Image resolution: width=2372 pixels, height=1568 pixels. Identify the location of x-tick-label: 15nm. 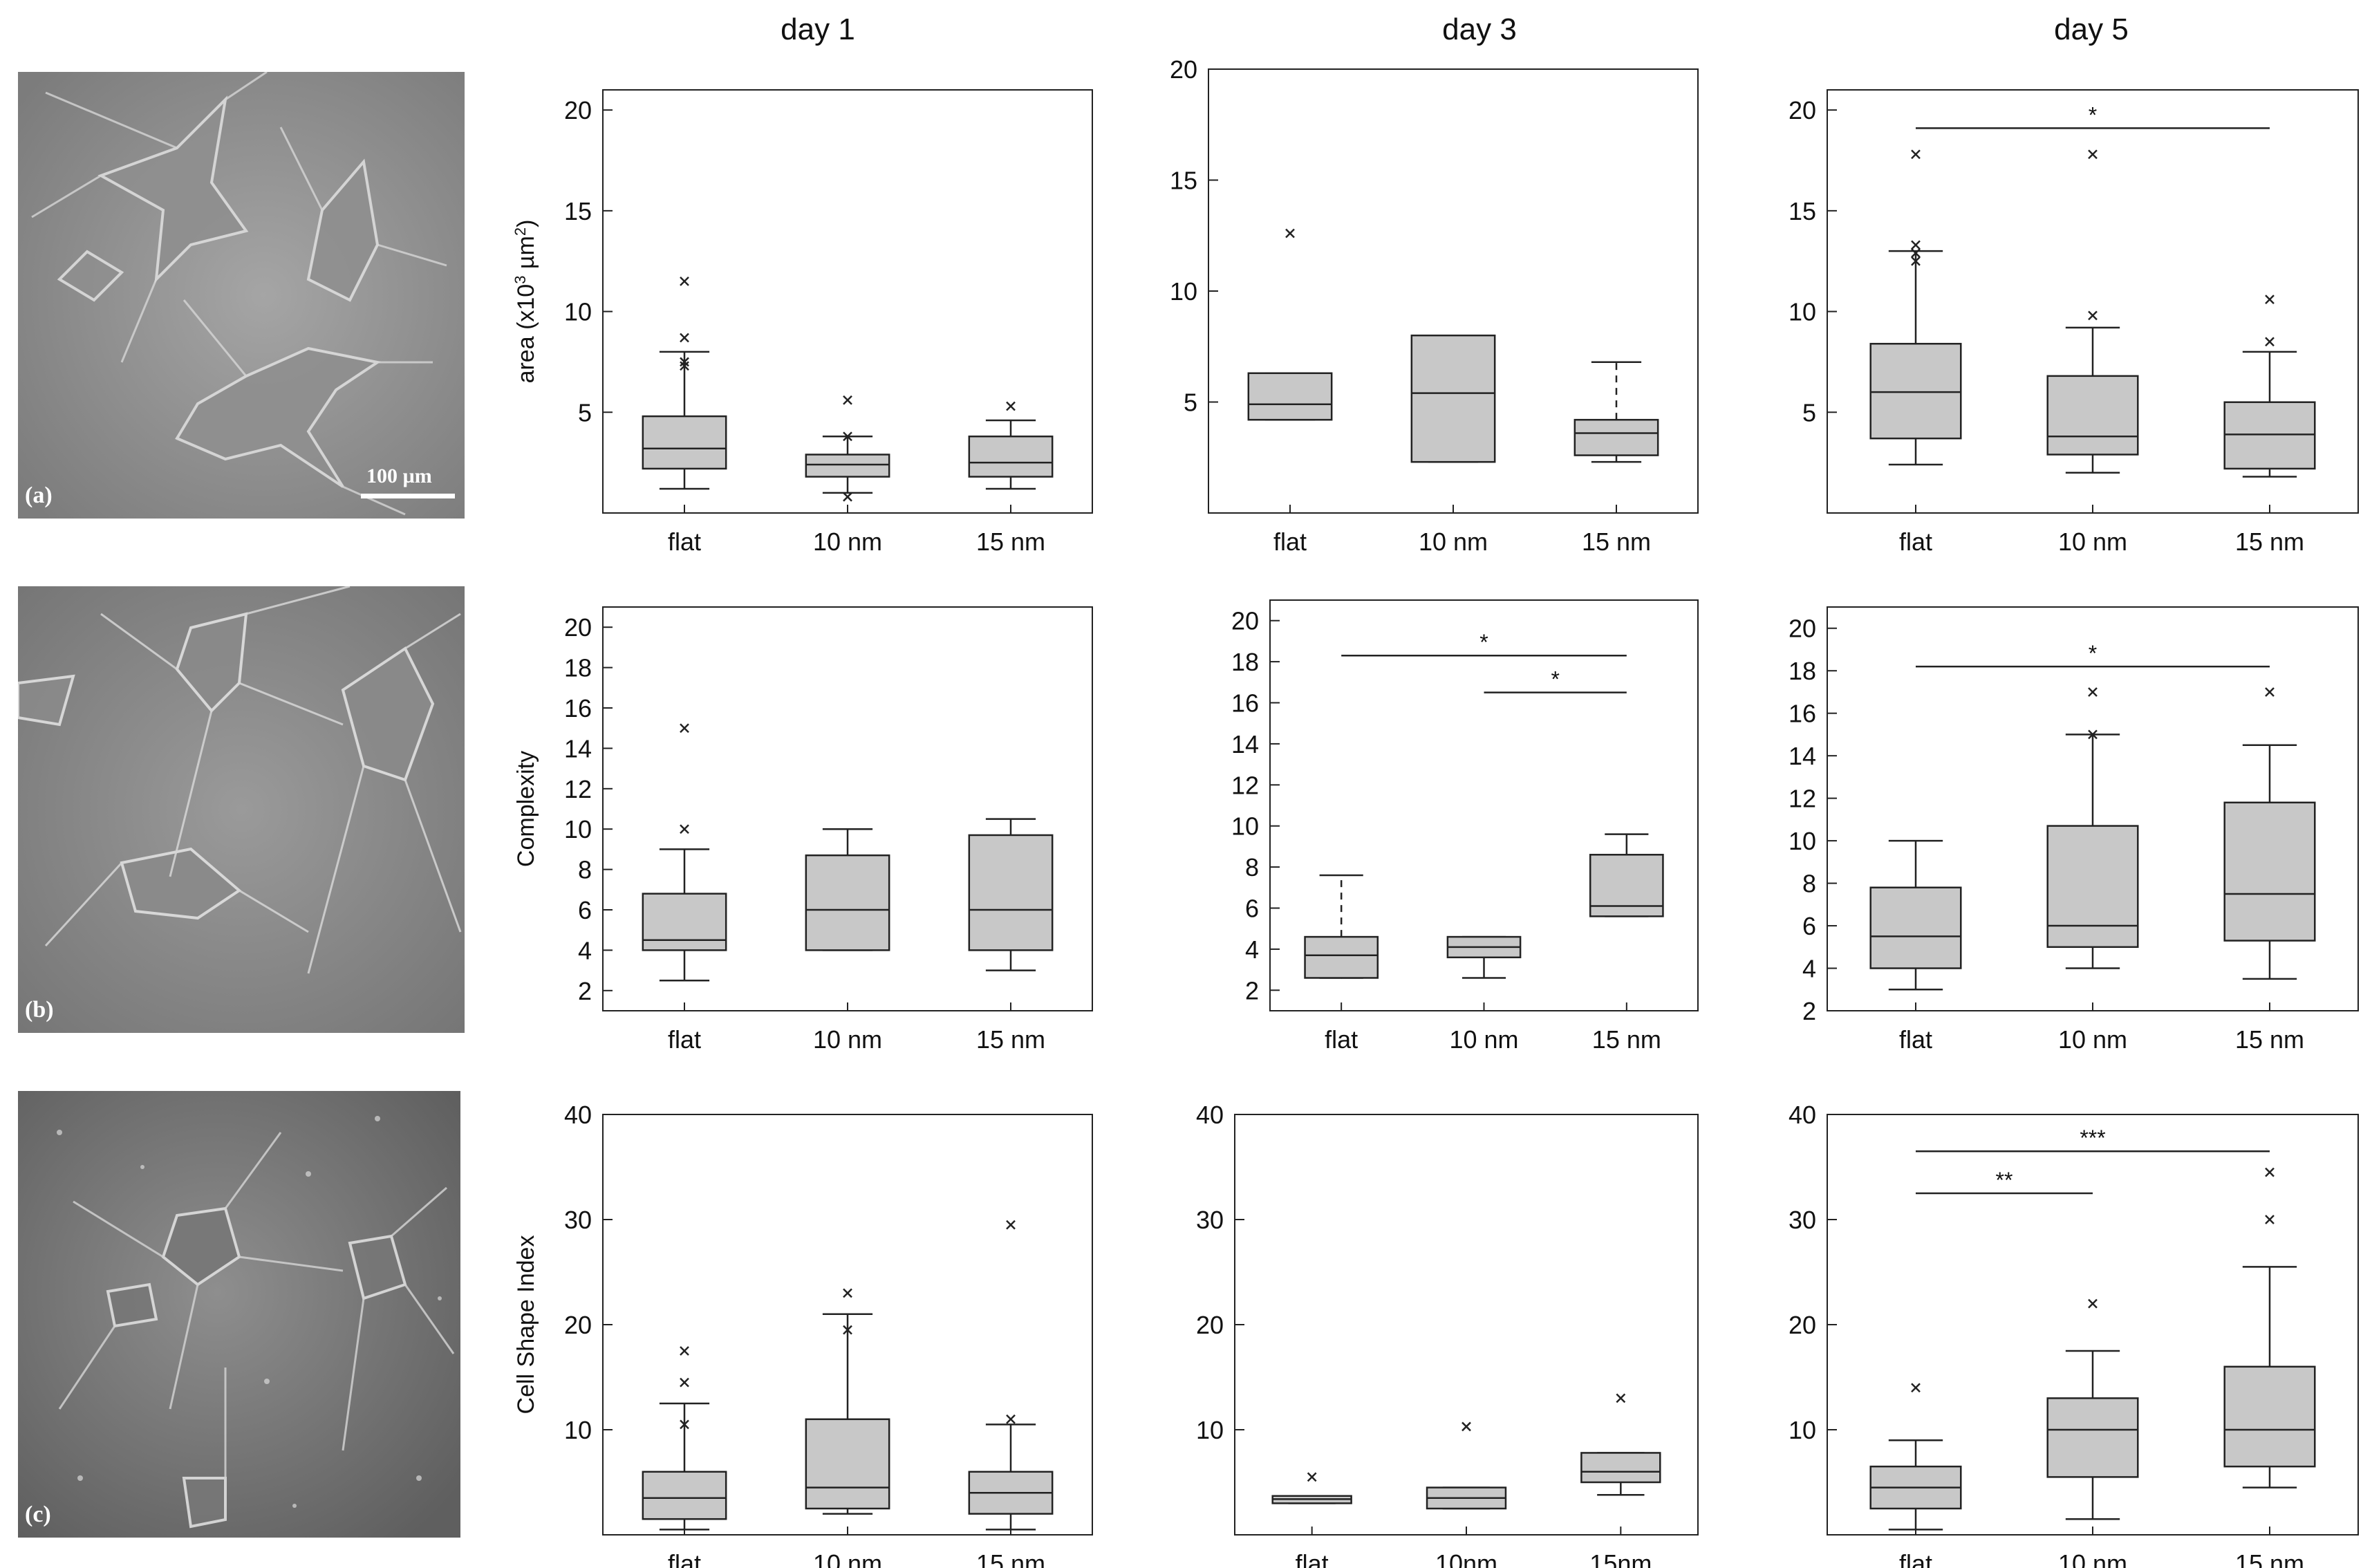
(1620, 1558).